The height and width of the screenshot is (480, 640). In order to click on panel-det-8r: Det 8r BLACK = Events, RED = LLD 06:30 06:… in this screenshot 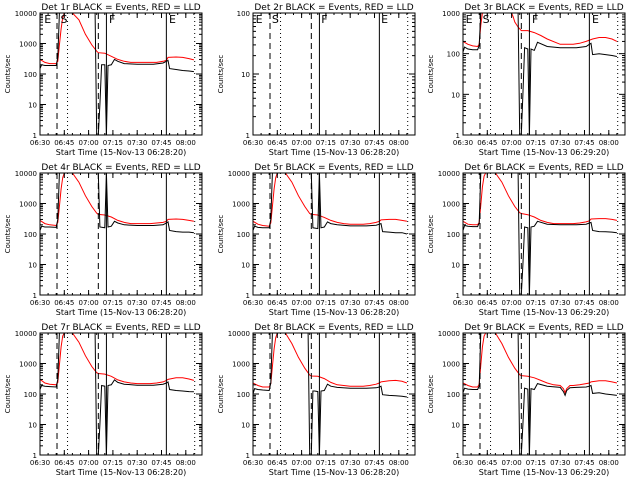, I will do `click(316, 400)`.